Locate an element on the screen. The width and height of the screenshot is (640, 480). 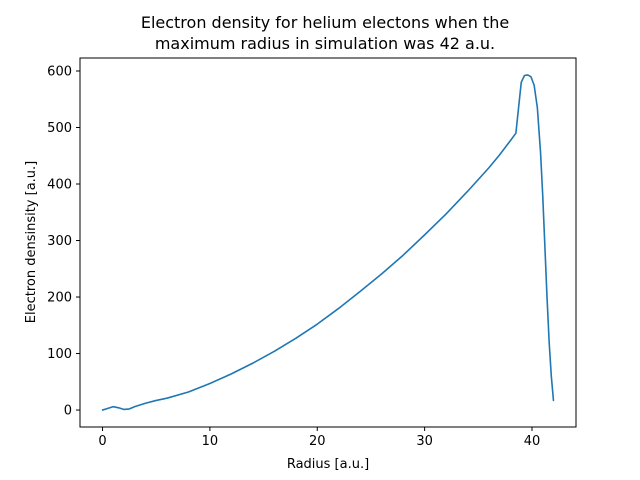
y-tick-label: 100 is located at coordinates (59, 354).